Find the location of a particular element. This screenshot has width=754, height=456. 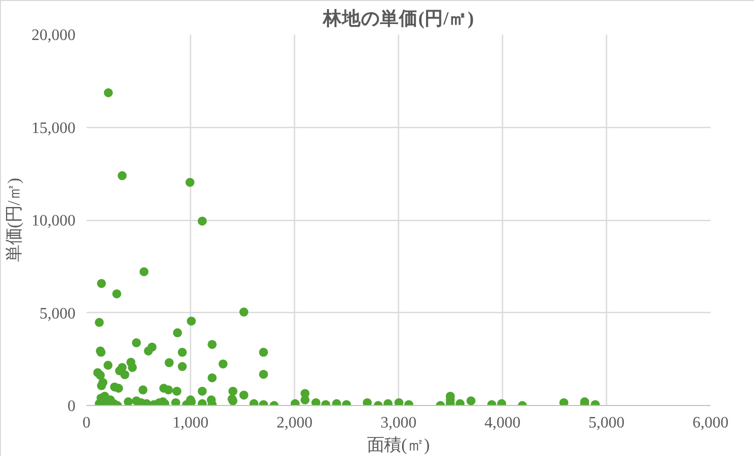

x-axis-title: 面積(㎡) is located at coordinates (398, 445).